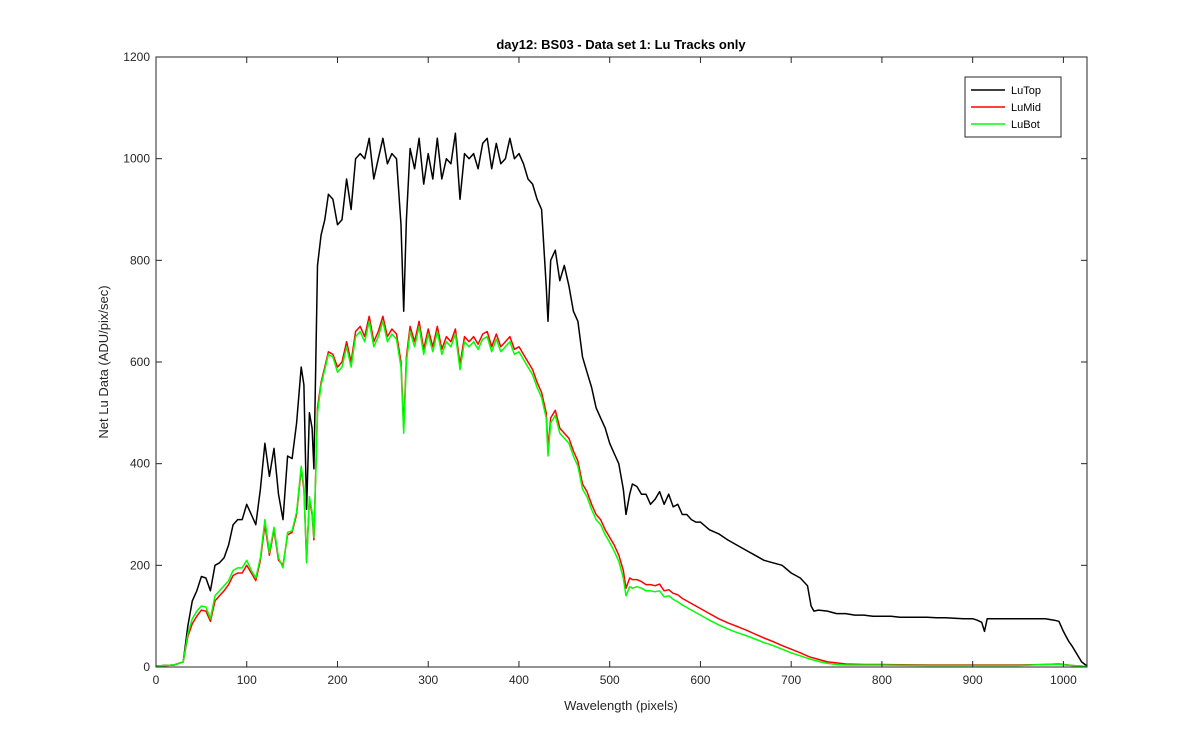 The image size is (1200, 755). I want to click on y-tick-label: 800, so click(140, 260).